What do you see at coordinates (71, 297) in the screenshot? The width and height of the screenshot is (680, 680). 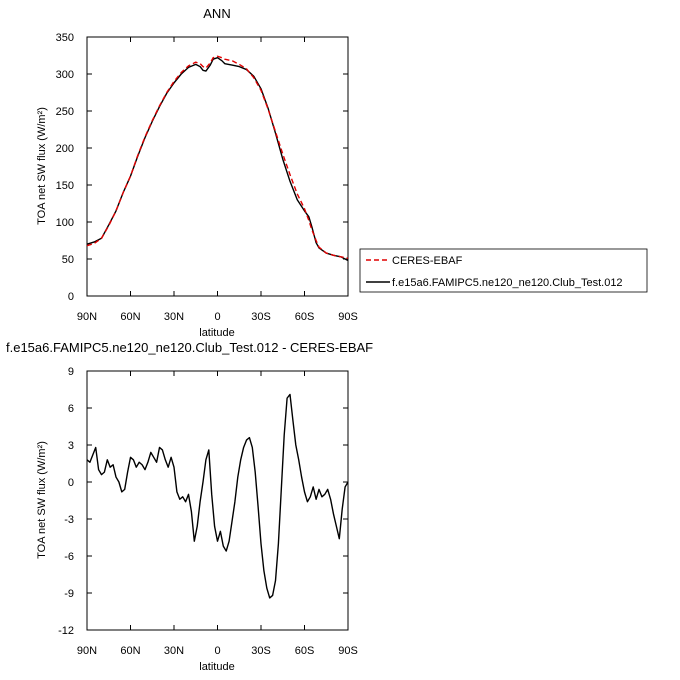 I see `top-y-tick-label: 0` at bounding box center [71, 297].